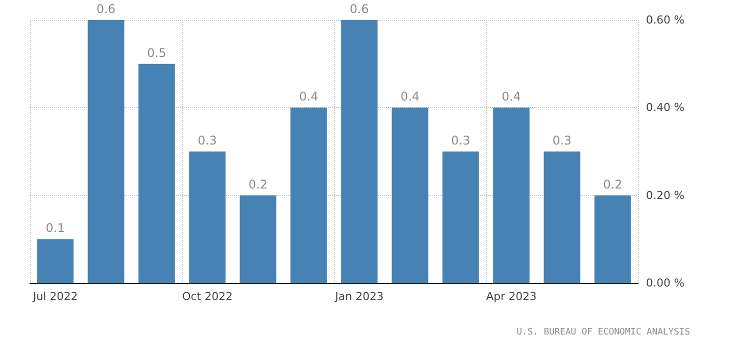 This screenshot has width=730, height=349. What do you see at coordinates (665, 107) in the screenshot?
I see `y-tick-label: 0.40 %` at bounding box center [665, 107].